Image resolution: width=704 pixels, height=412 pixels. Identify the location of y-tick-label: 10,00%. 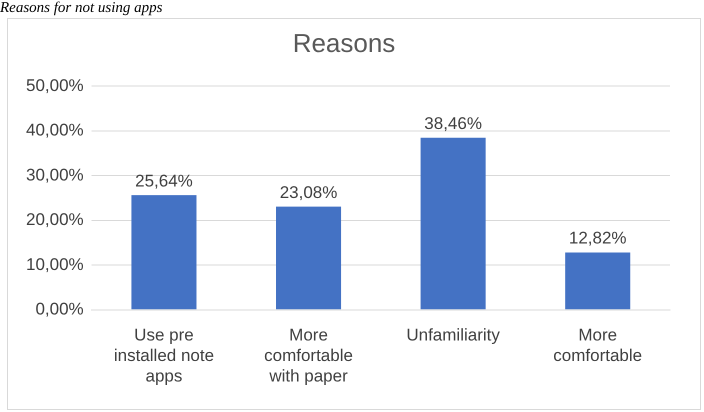
(55, 264).